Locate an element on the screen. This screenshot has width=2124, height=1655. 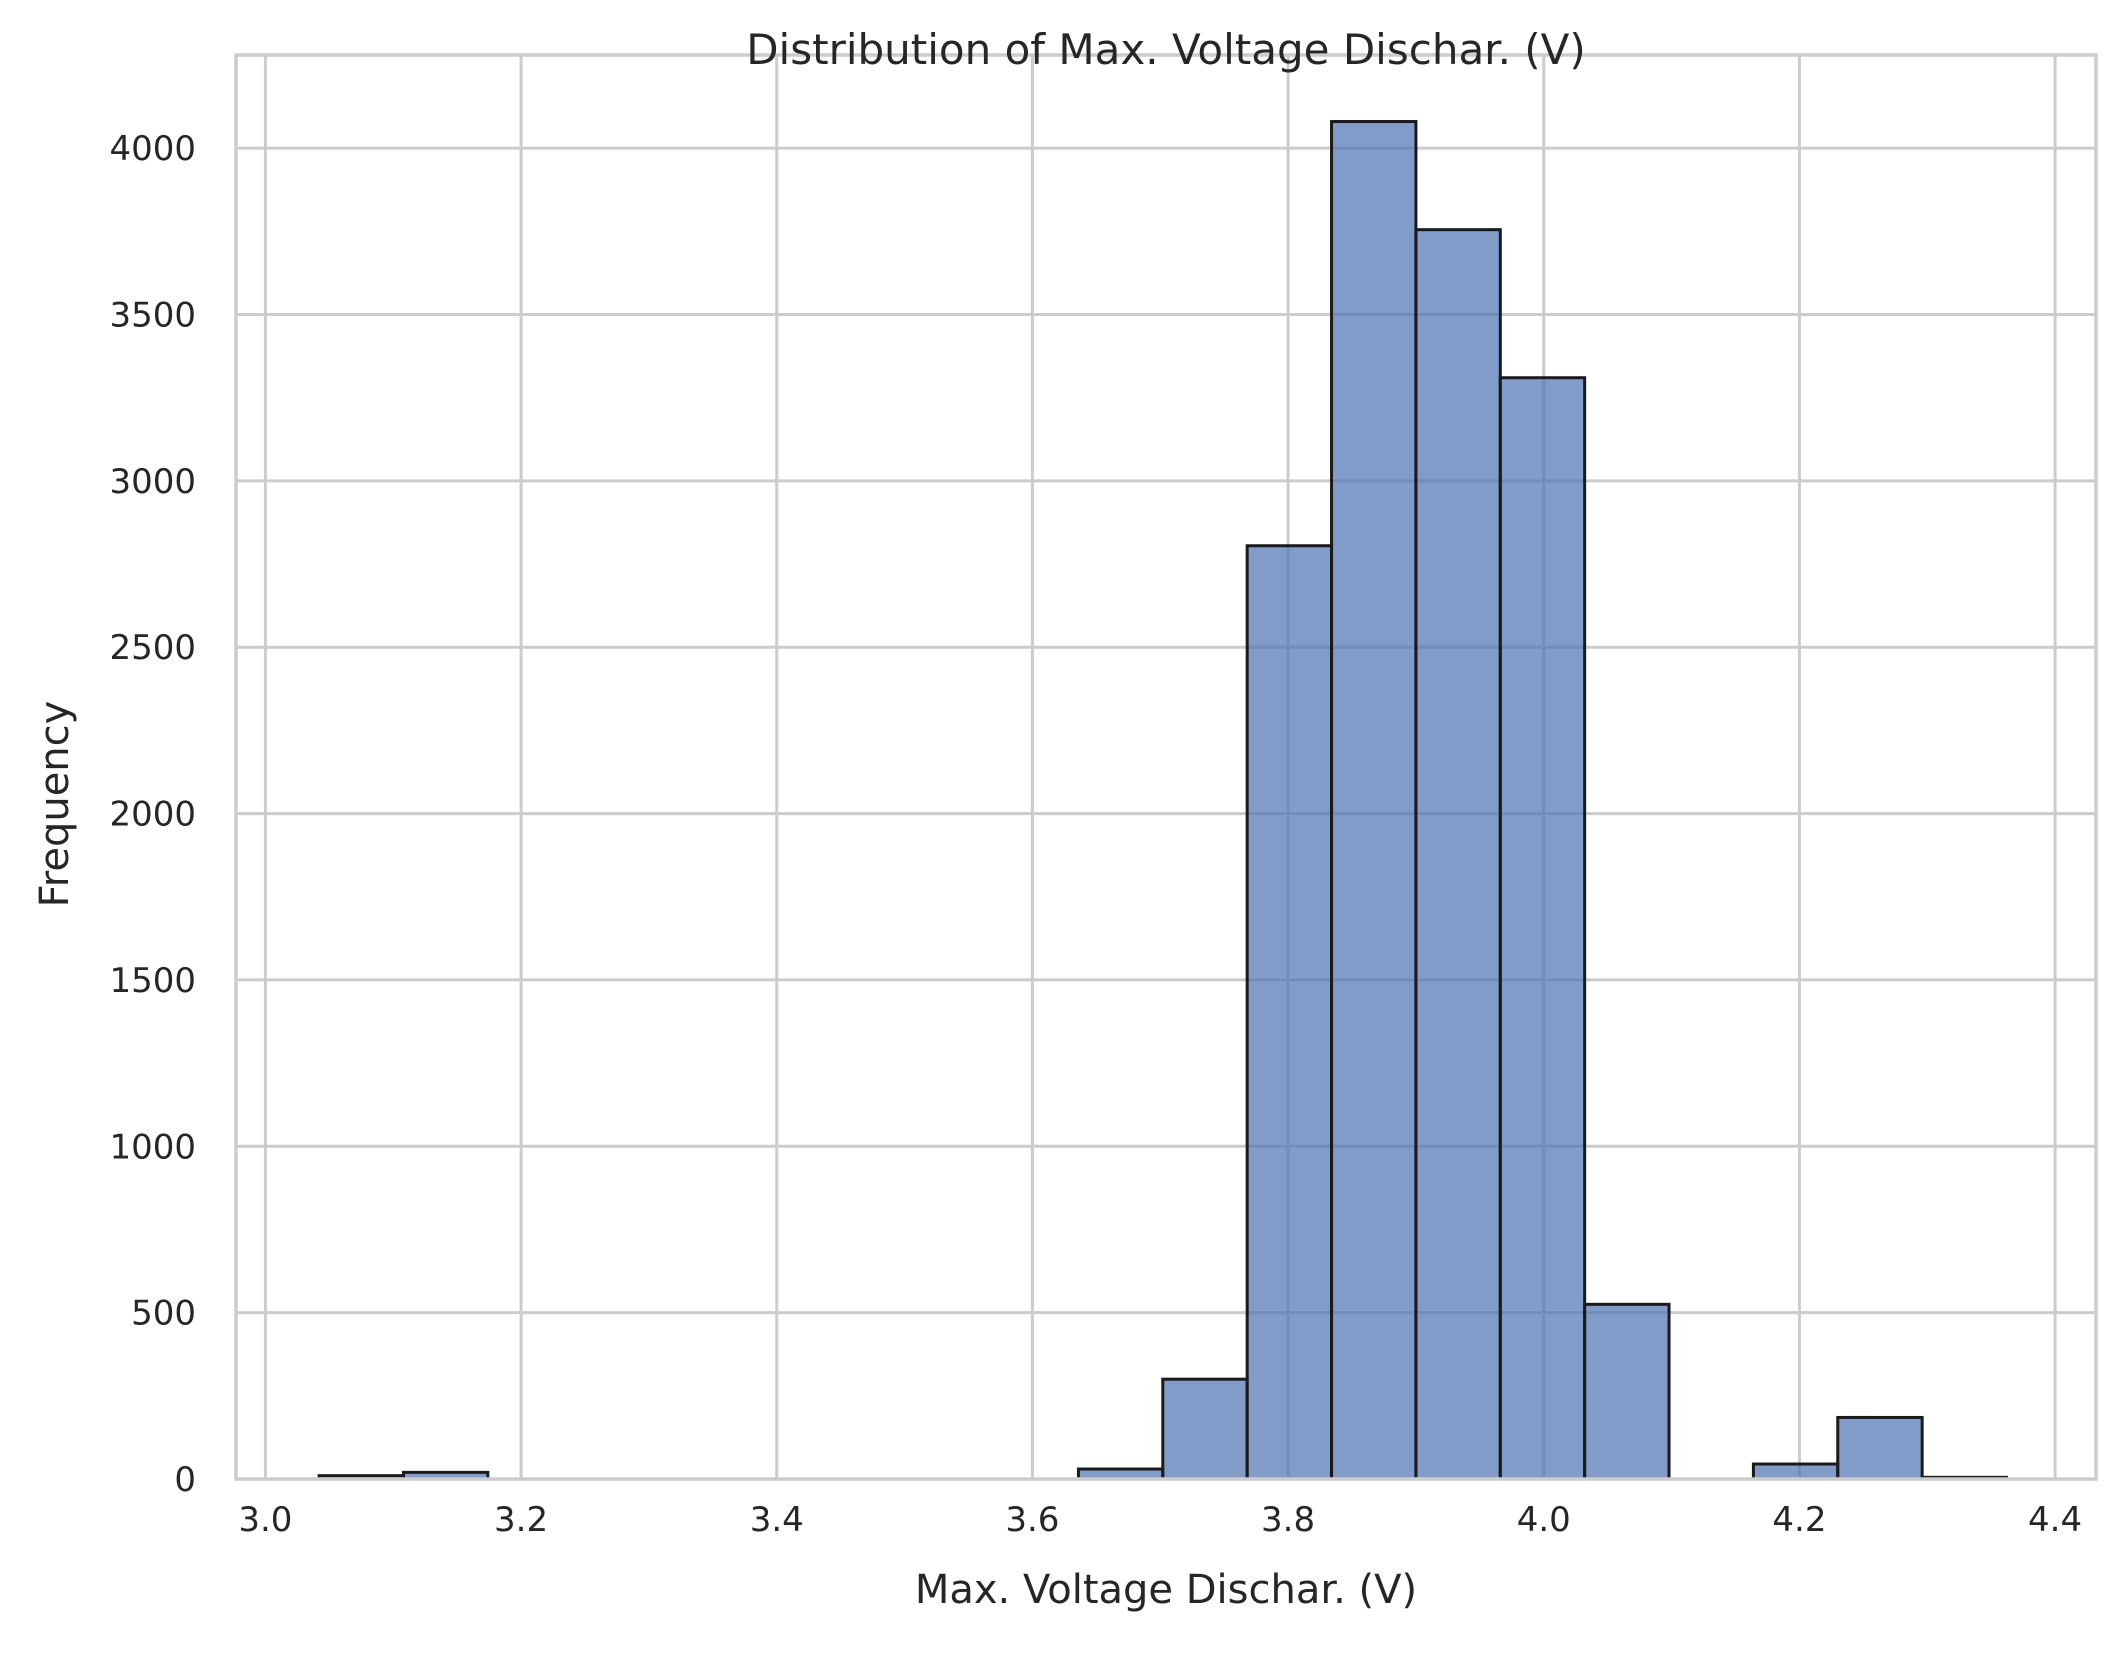
x-tick-label: 3.2 is located at coordinates (521, 1520).